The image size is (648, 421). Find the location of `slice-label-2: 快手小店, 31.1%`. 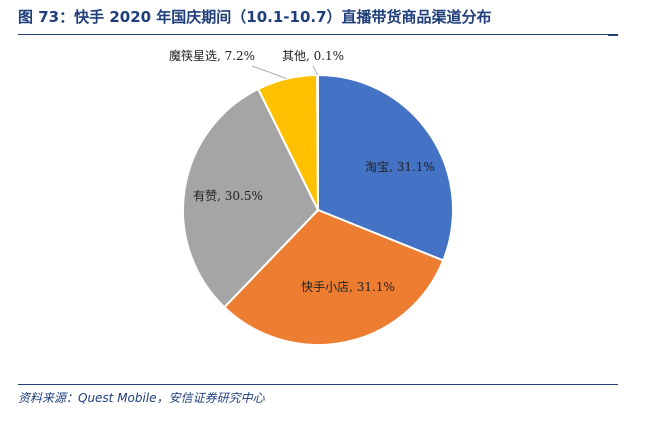

slice-label-2: 快手小店, 31.1% is located at coordinates (348, 287).